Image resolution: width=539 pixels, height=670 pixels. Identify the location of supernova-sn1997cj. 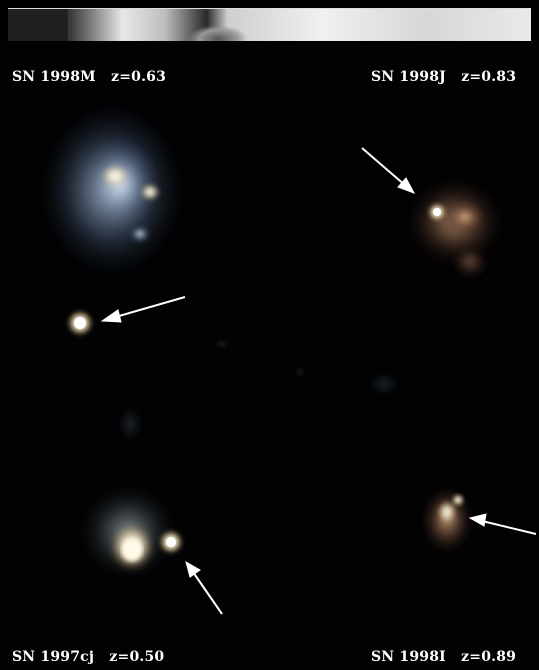
(171, 542).